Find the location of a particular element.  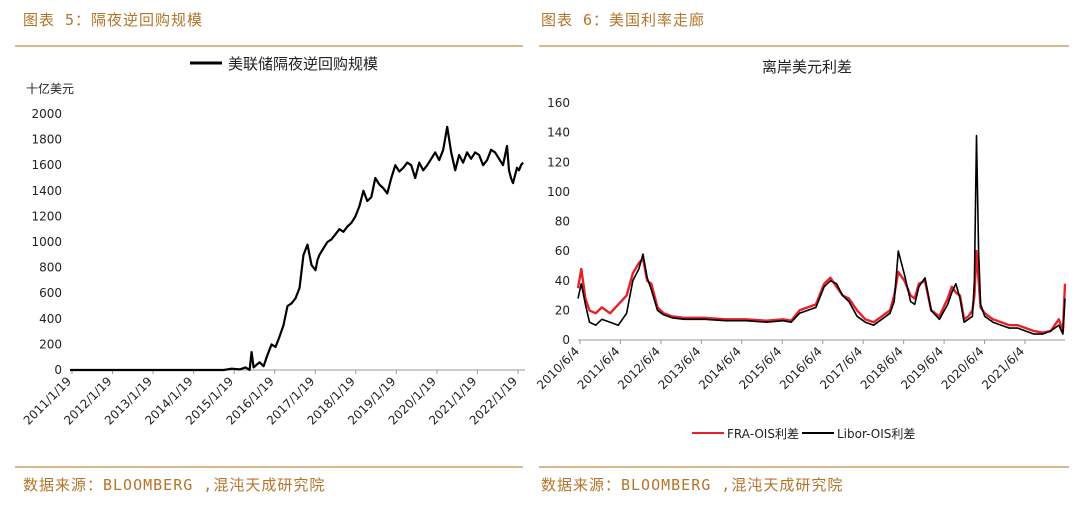

right-top-rule is located at coordinates (804, 46).